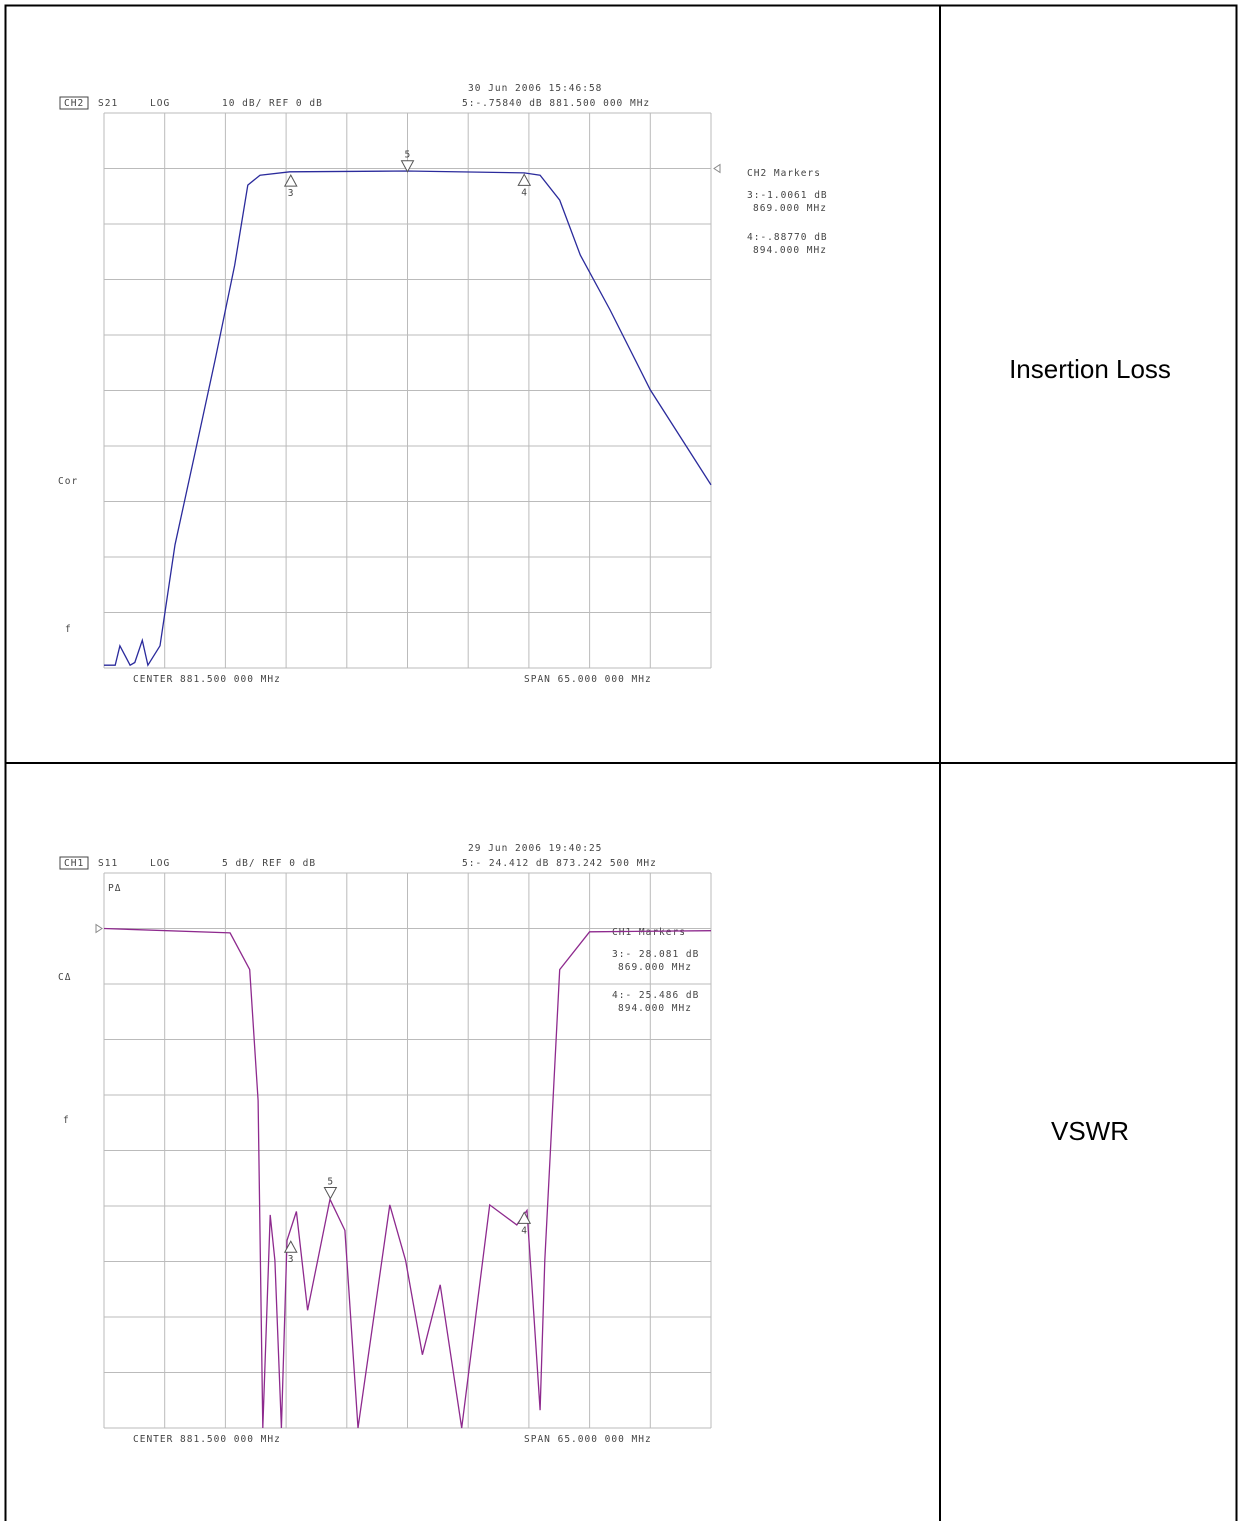 The image size is (1239, 1521). What do you see at coordinates (269, 863) in the screenshot?
I see `scale: 5 dB/ REF 0 dB` at bounding box center [269, 863].